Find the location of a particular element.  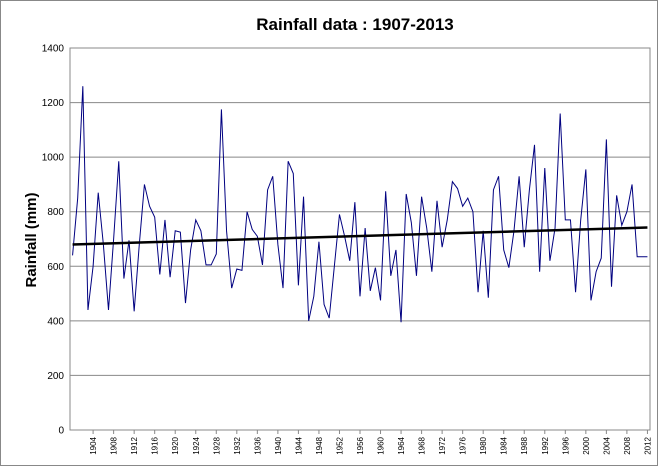

y-tick-label: 0 is located at coordinates (61, 431).